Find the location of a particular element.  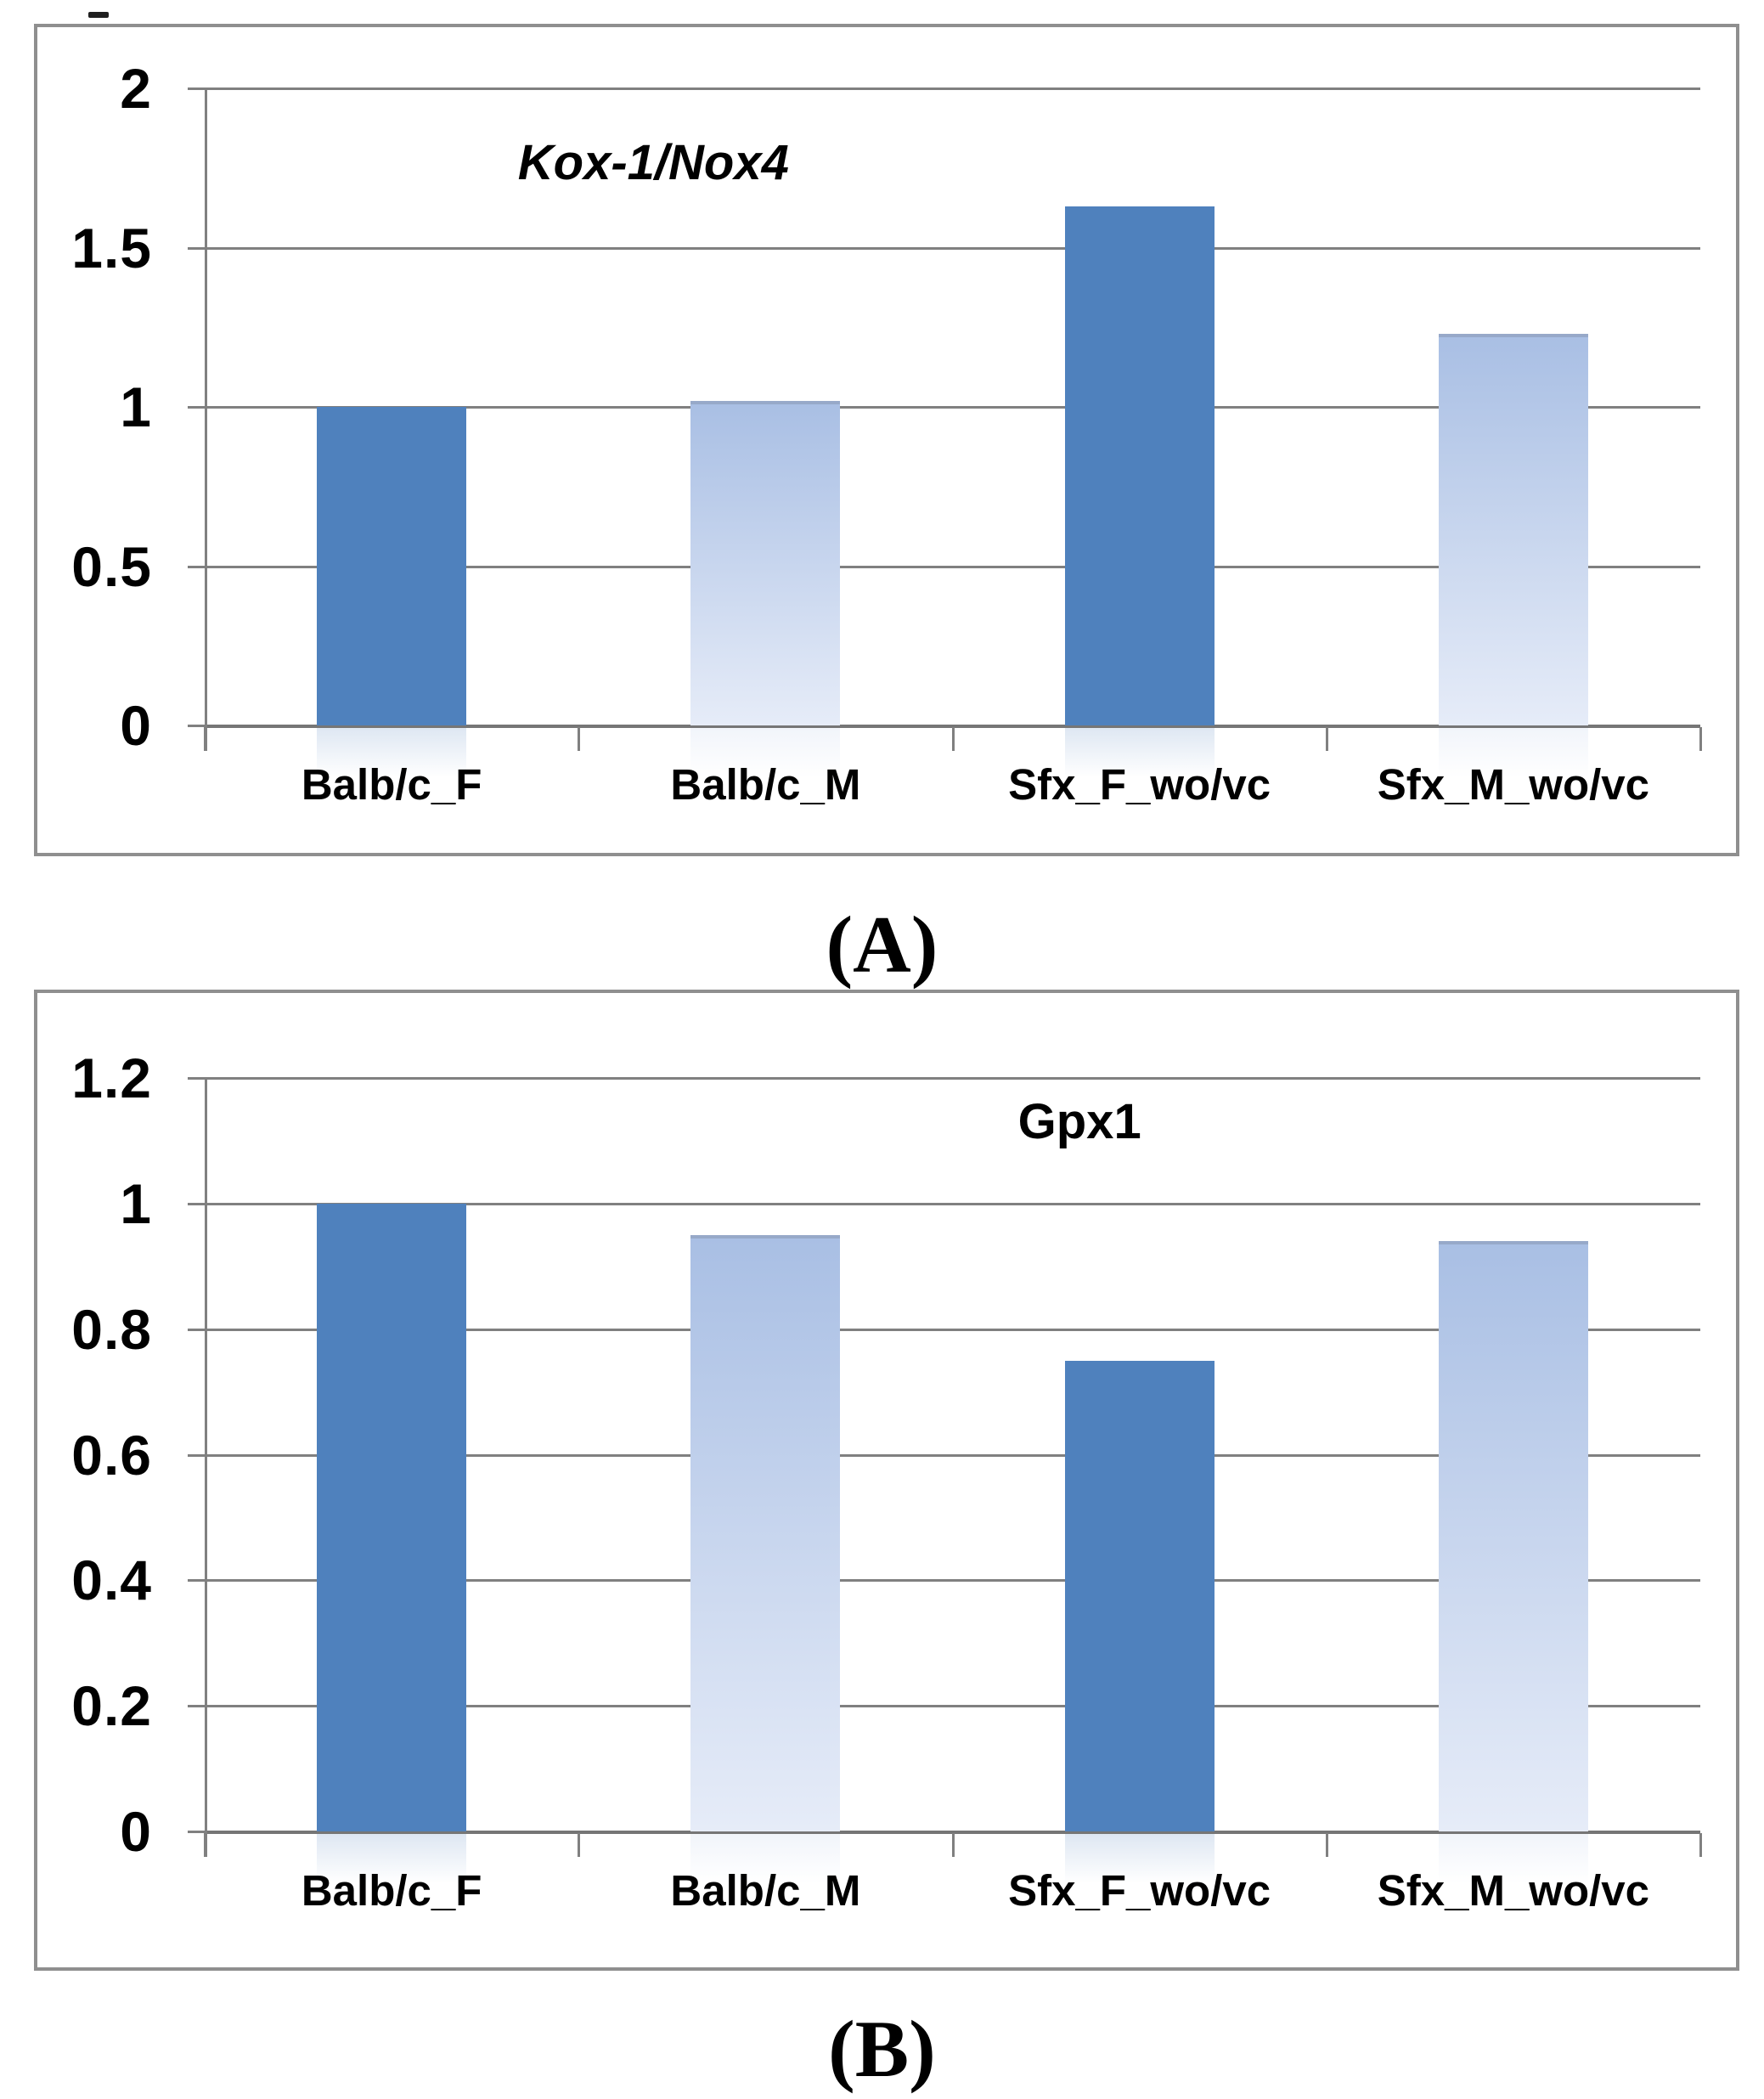

y-tick-label: 0.2 is located at coordinates (112, 1706).